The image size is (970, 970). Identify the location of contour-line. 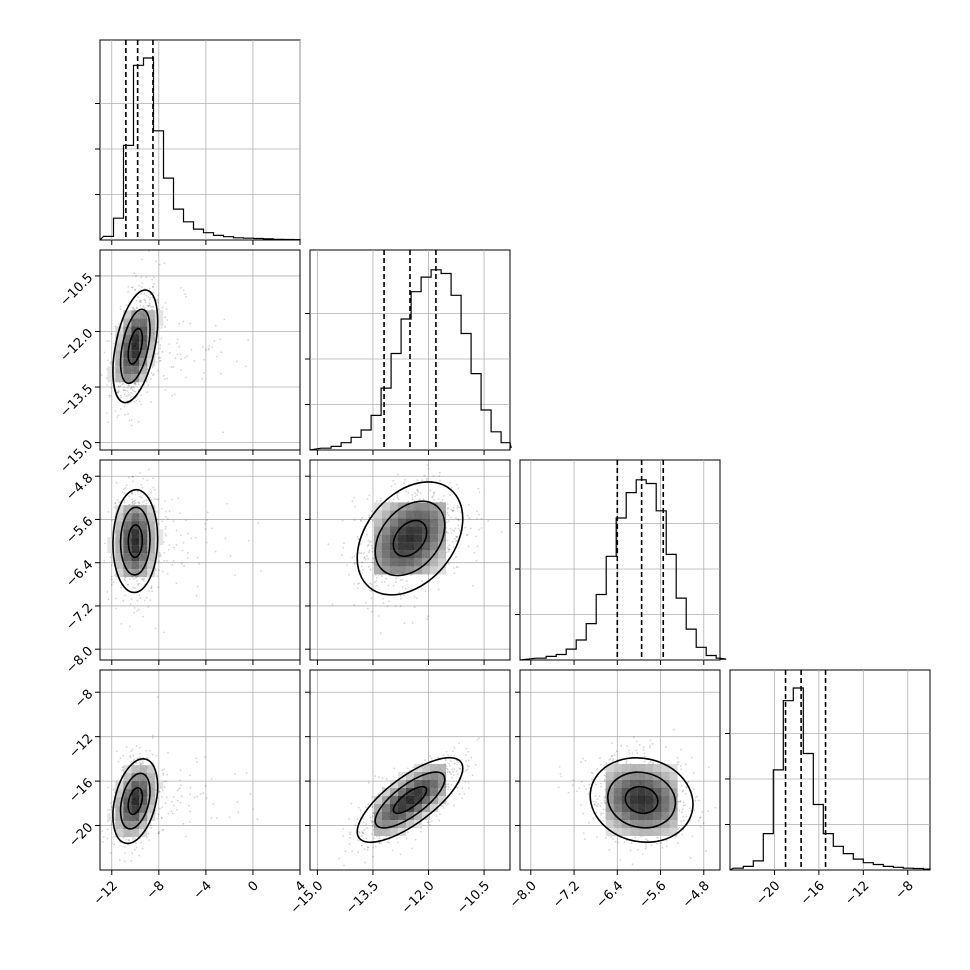
(135, 801).